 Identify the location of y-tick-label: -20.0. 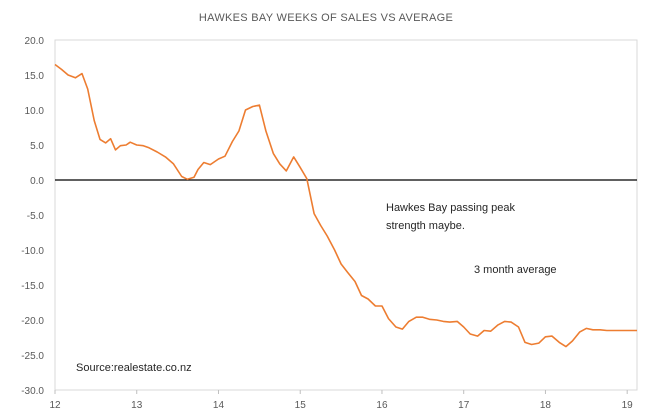
(32, 321).